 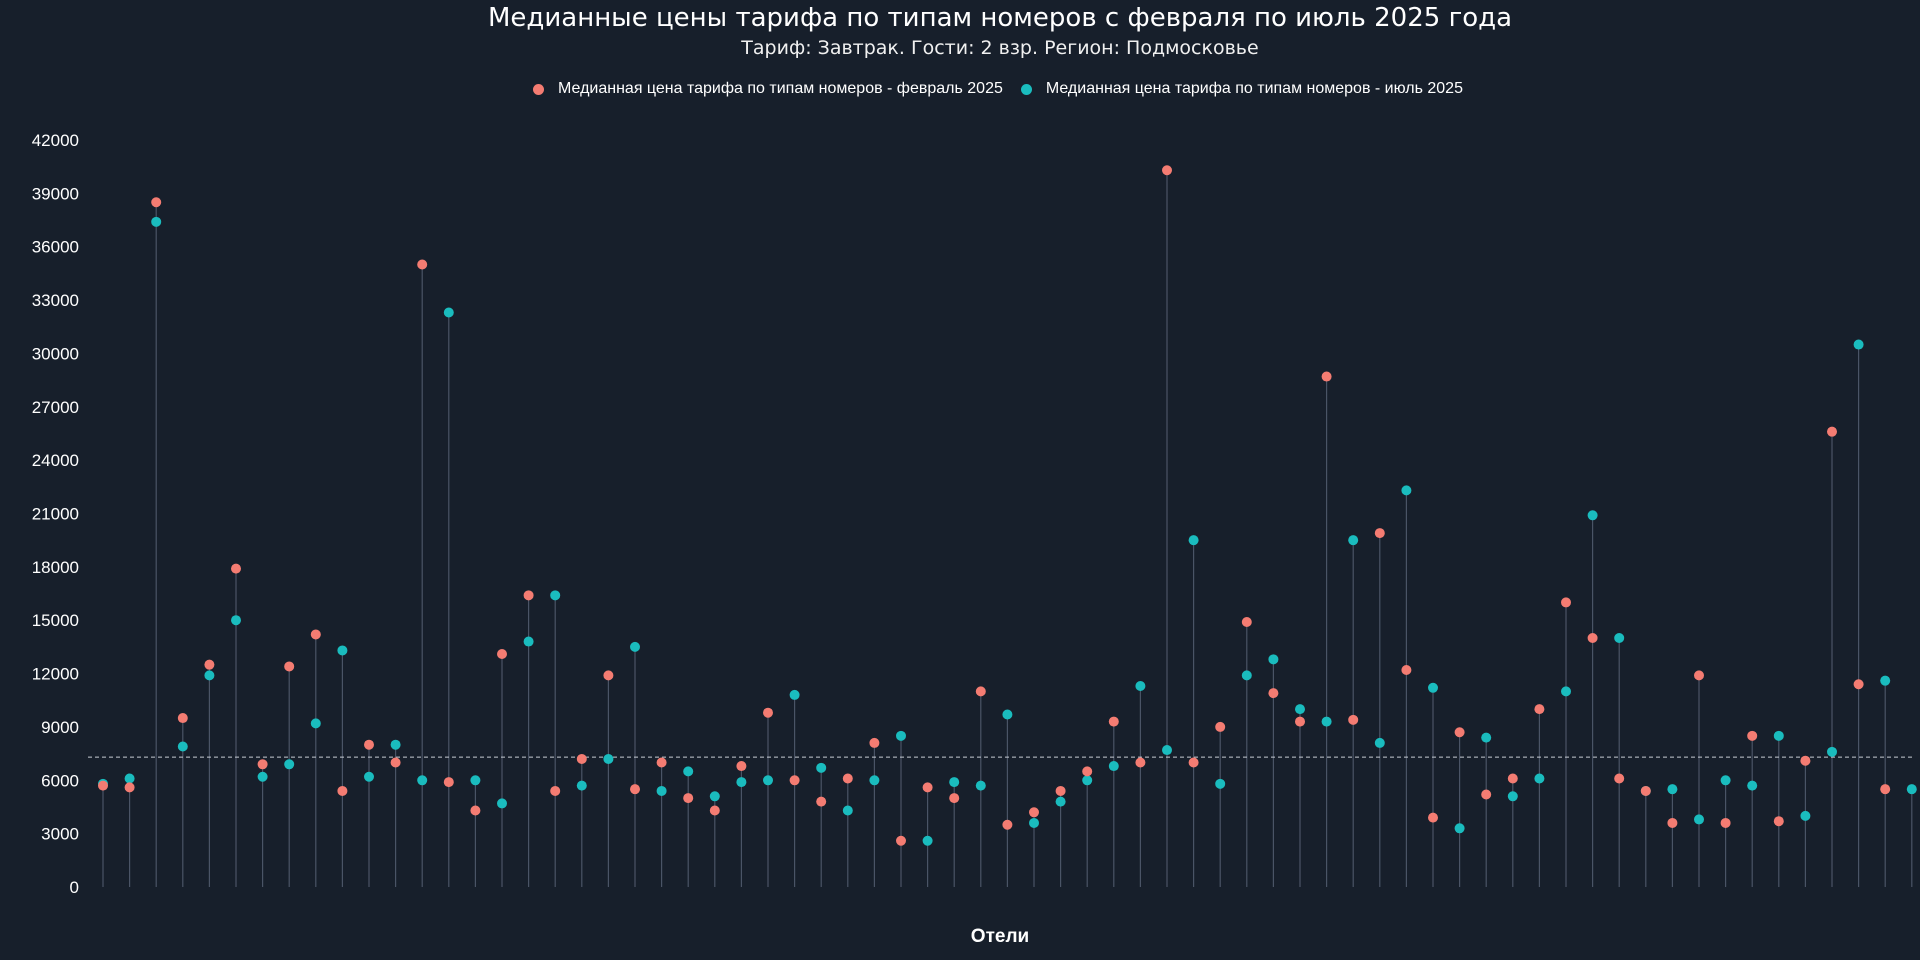 What do you see at coordinates (55, 247) in the screenshot?
I see `y-tick-label: 36000` at bounding box center [55, 247].